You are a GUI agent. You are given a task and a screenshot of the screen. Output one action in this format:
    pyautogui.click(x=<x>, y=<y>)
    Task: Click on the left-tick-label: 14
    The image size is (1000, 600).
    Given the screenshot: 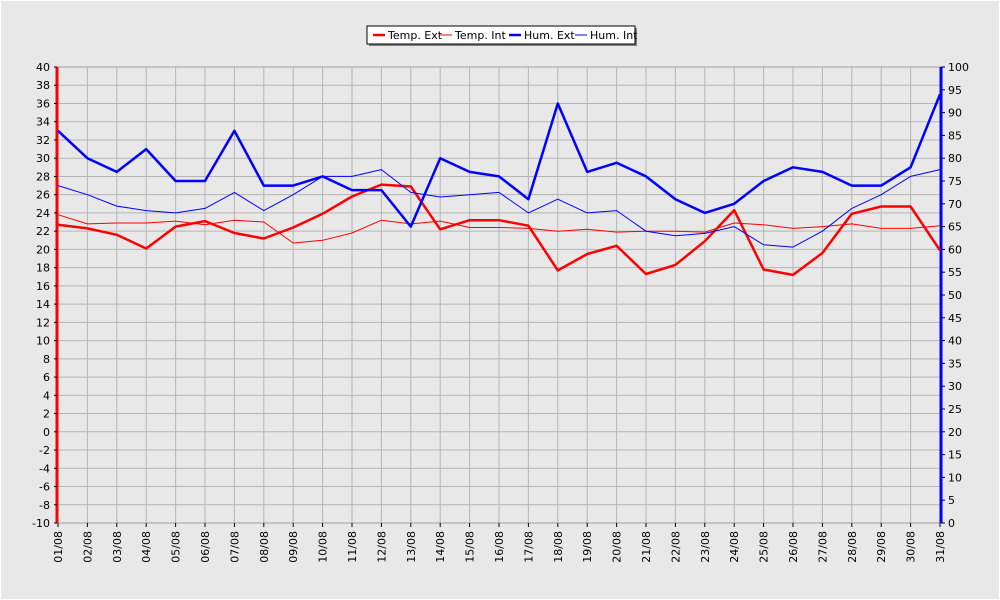 What is the action you would take?
    pyautogui.click(x=43, y=304)
    